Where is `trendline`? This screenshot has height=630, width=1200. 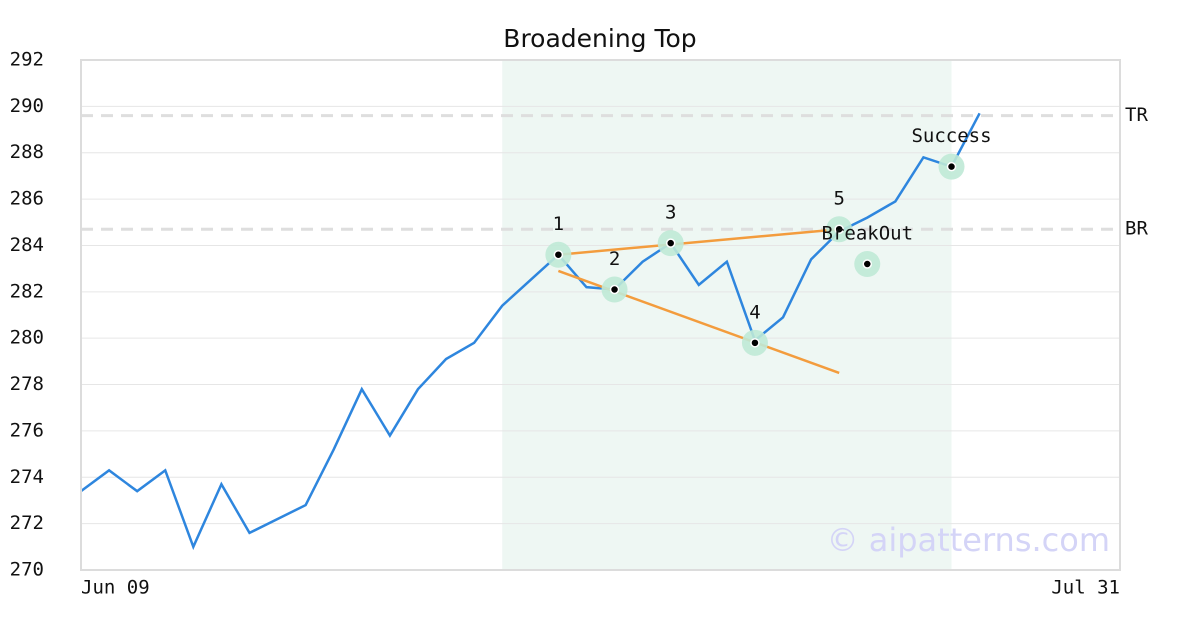
trendline is located at coordinates (699, 241).